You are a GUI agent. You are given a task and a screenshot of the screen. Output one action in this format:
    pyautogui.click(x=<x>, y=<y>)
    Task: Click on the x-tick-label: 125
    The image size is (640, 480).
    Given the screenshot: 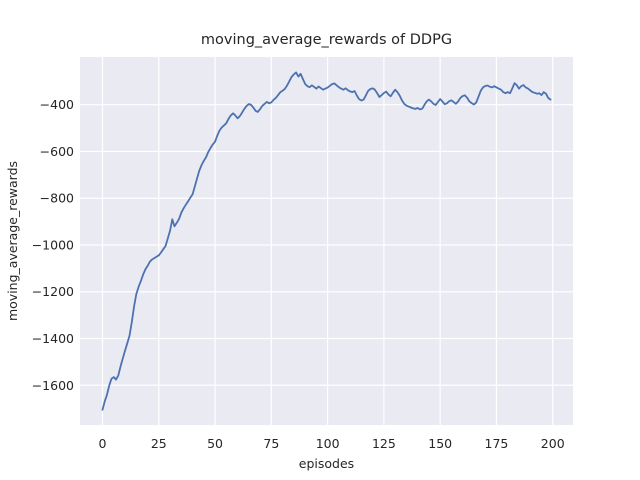 What is the action you would take?
    pyautogui.click(x=384, y=443)
    